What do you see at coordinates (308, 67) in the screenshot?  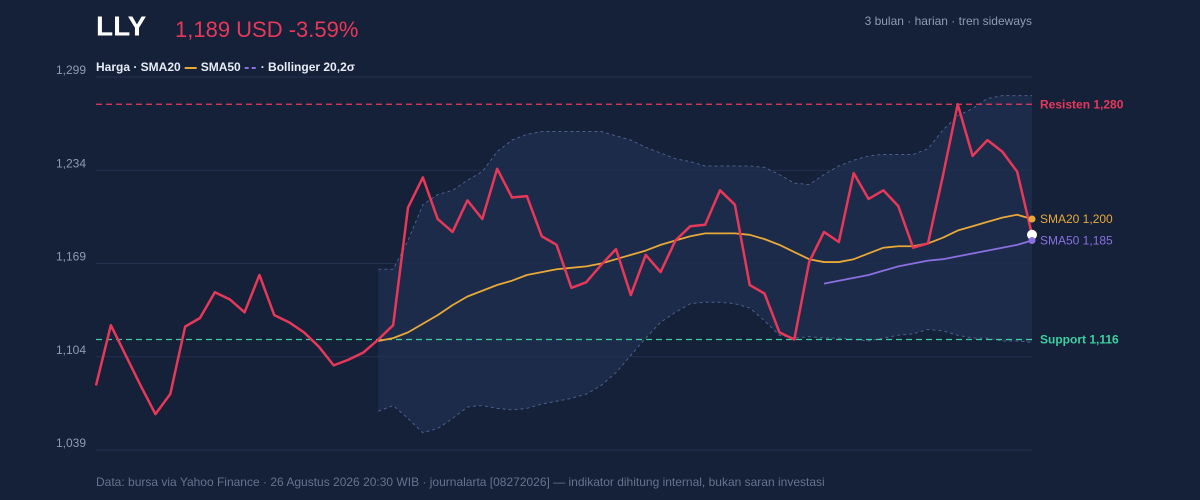 I see `legend-label: · Bollinger 20,2σ` at bounding box center [308, 67].